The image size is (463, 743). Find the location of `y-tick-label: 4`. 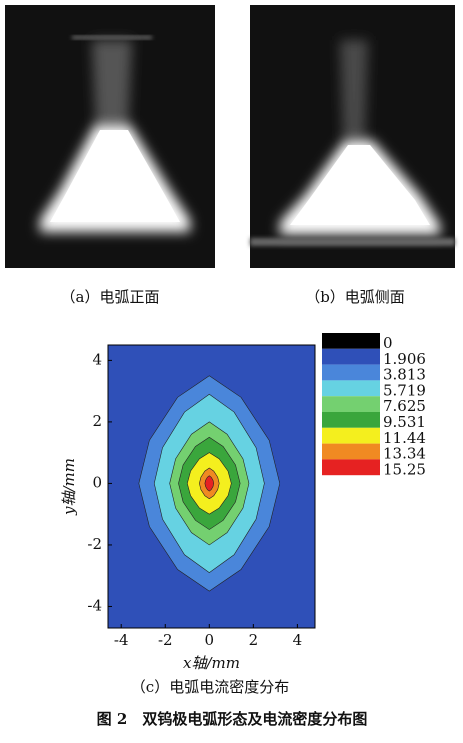

y-tick-label: 4 is located at coordinates (97, 359).